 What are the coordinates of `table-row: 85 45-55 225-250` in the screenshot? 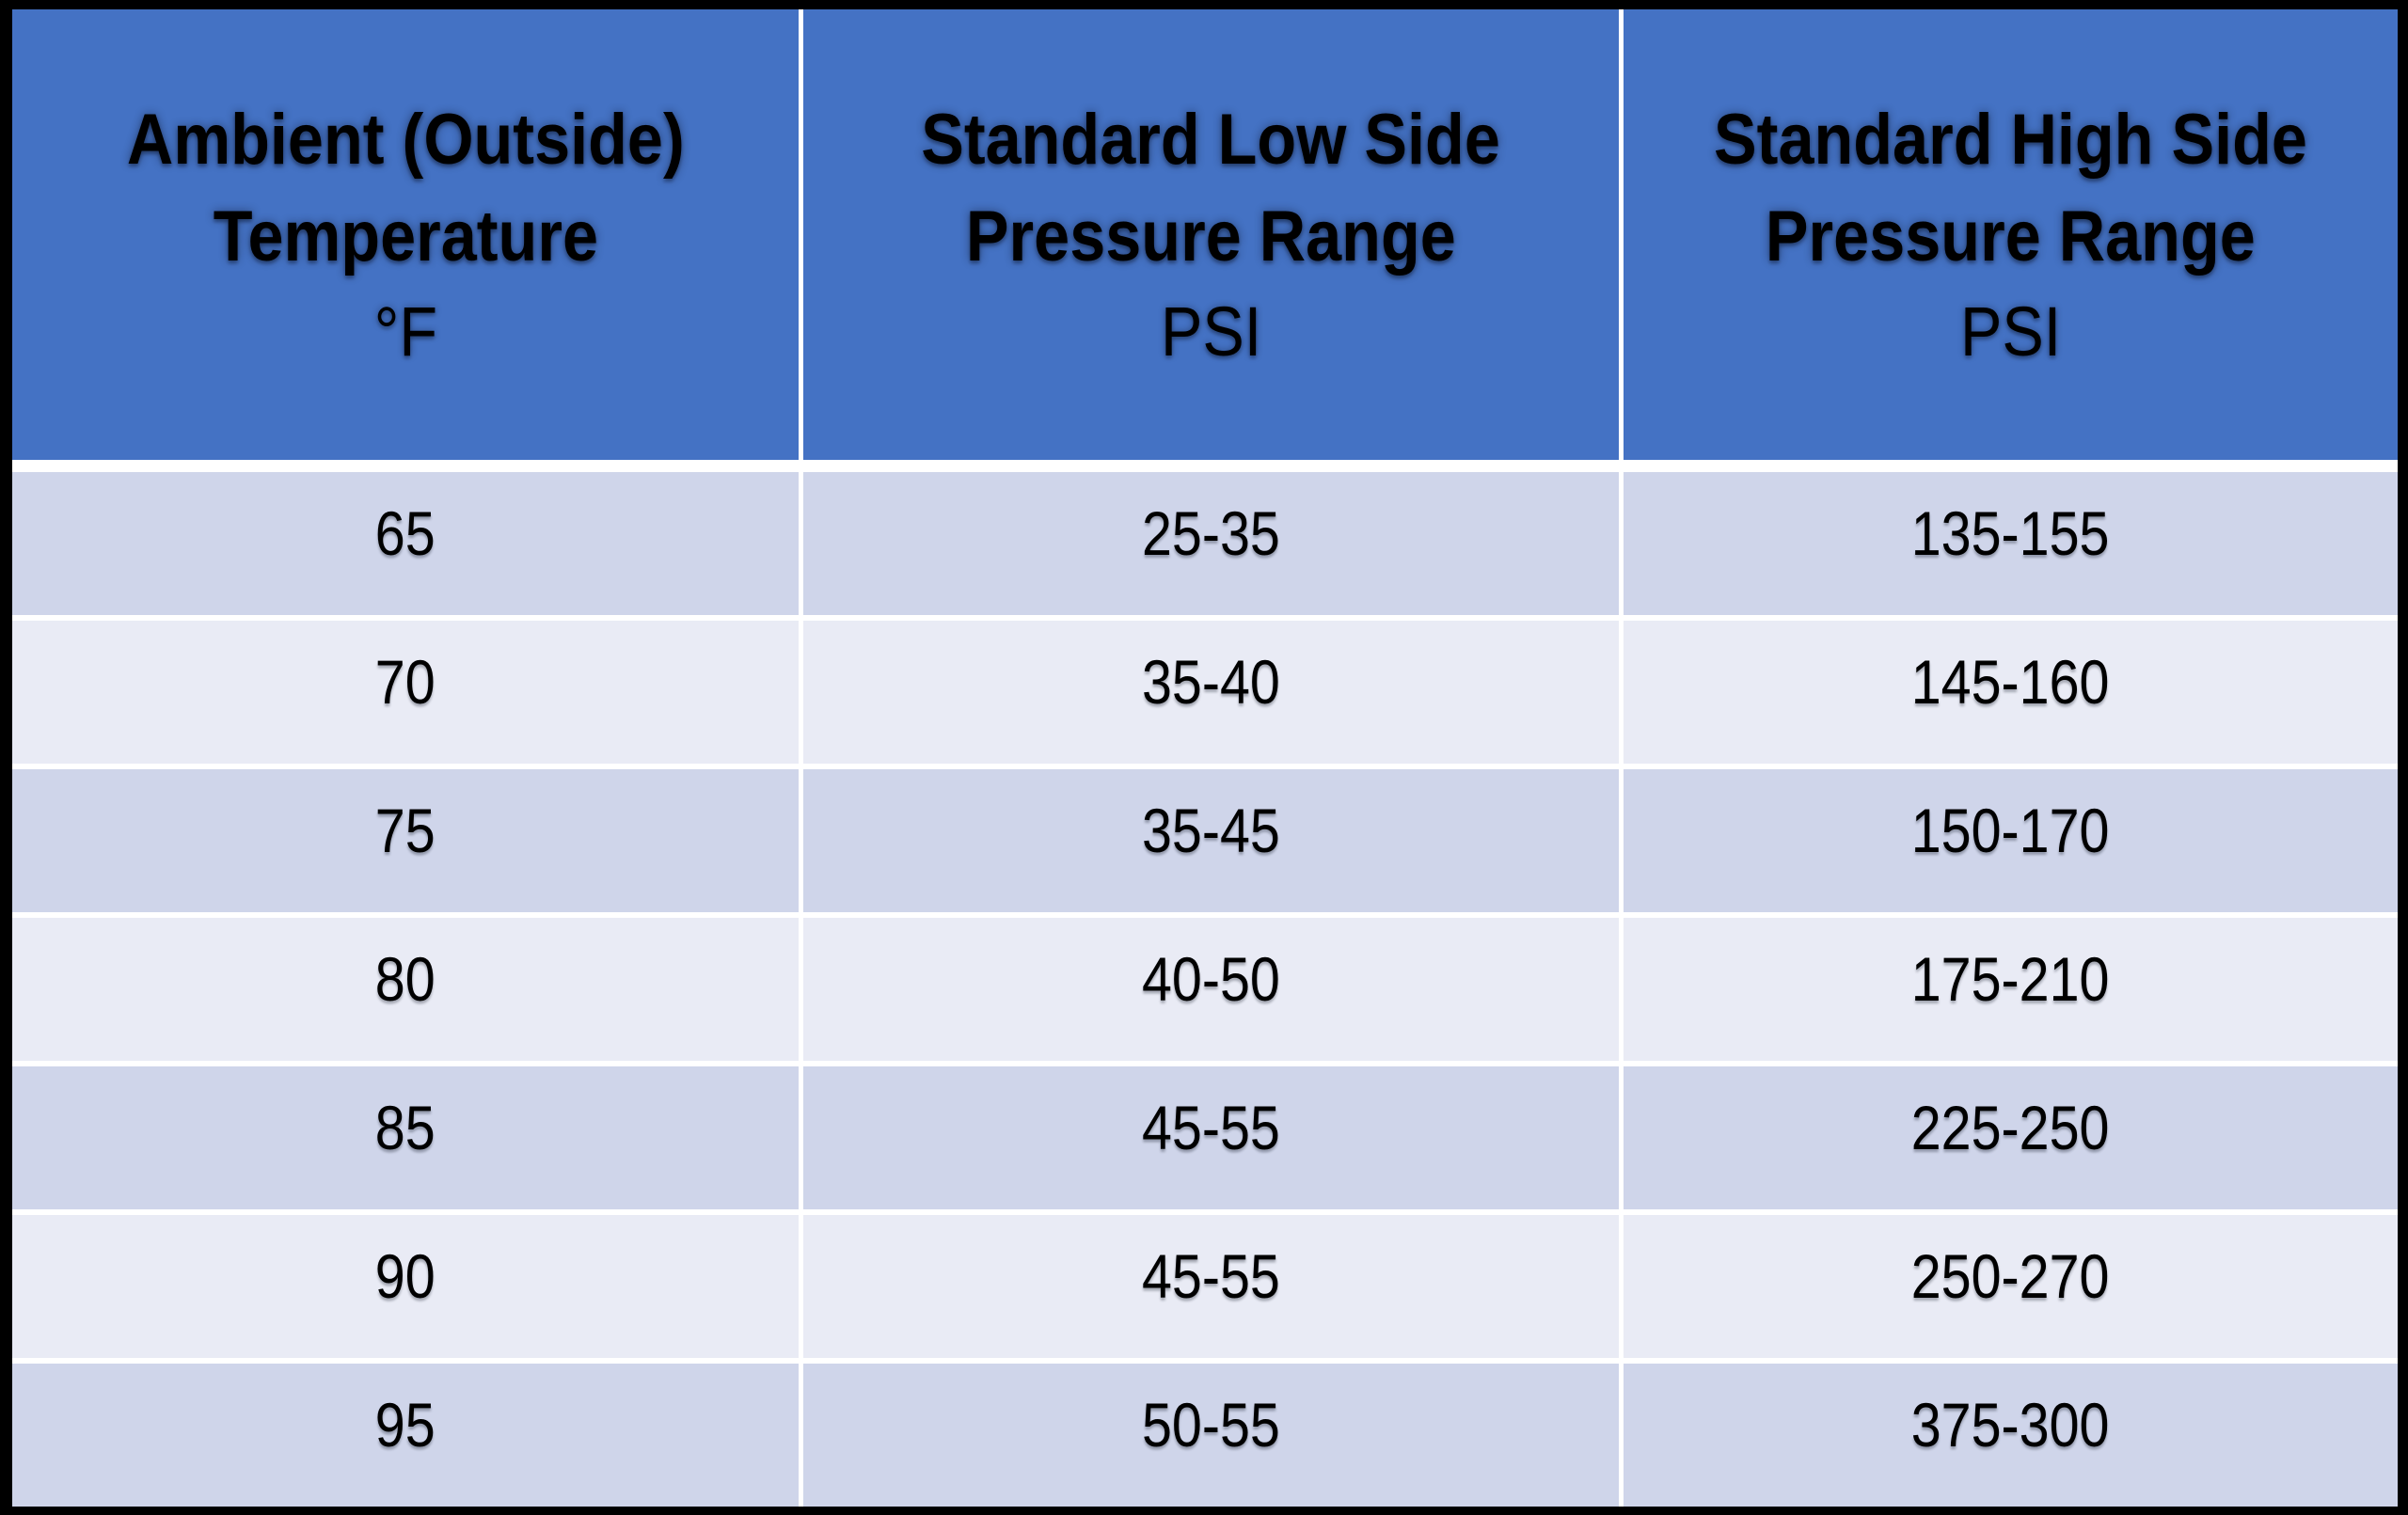 It's located at (1205, 1137).